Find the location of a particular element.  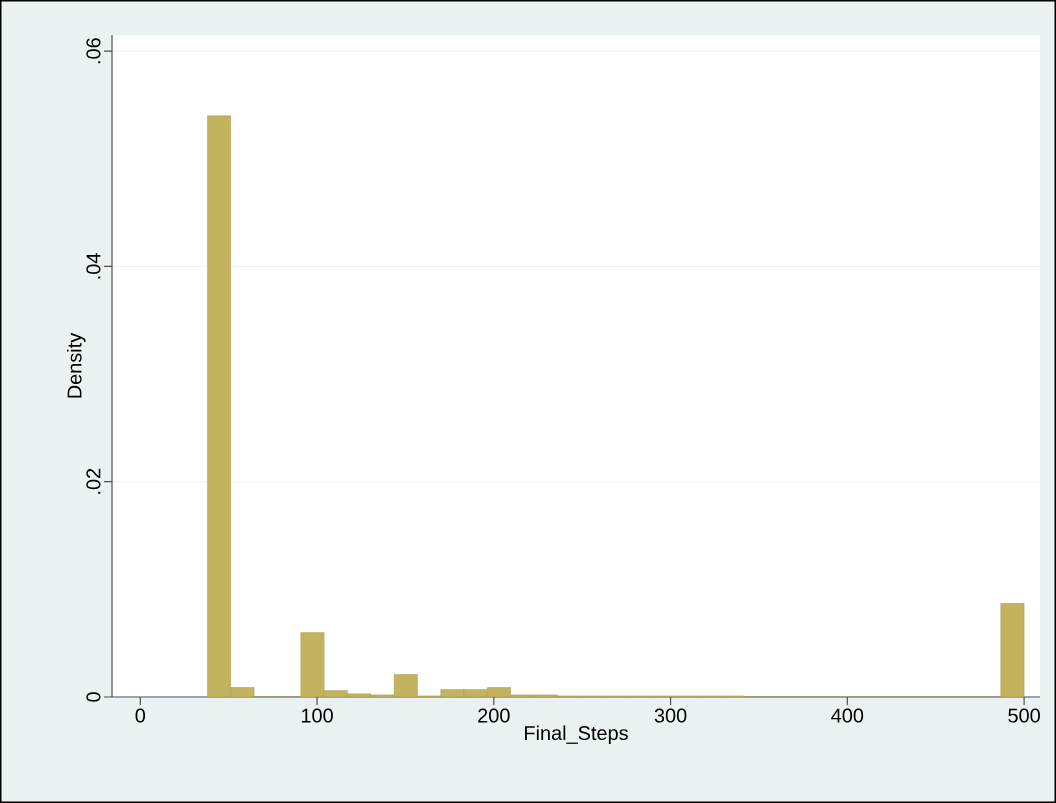

x-tick-label: 200 is located at coordinates (494, 715).